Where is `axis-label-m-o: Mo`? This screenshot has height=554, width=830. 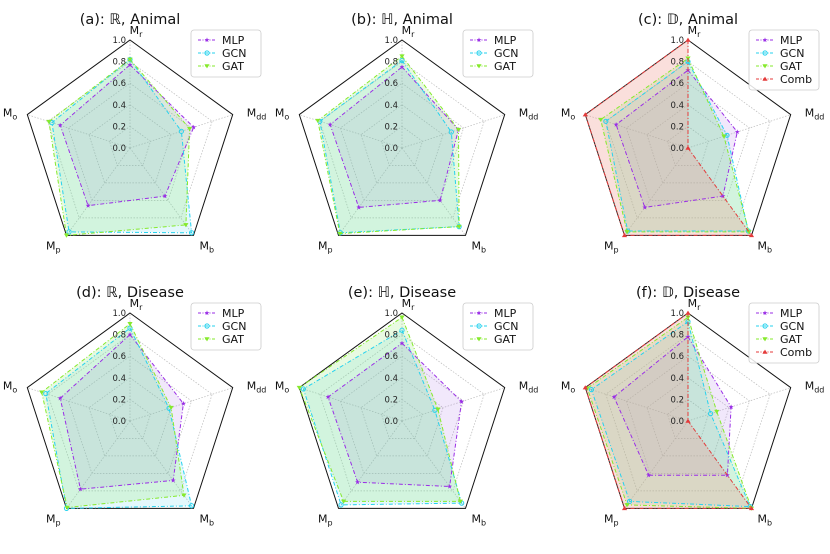
axis-label-m-o: Mo is located at coordinates (282, 114).